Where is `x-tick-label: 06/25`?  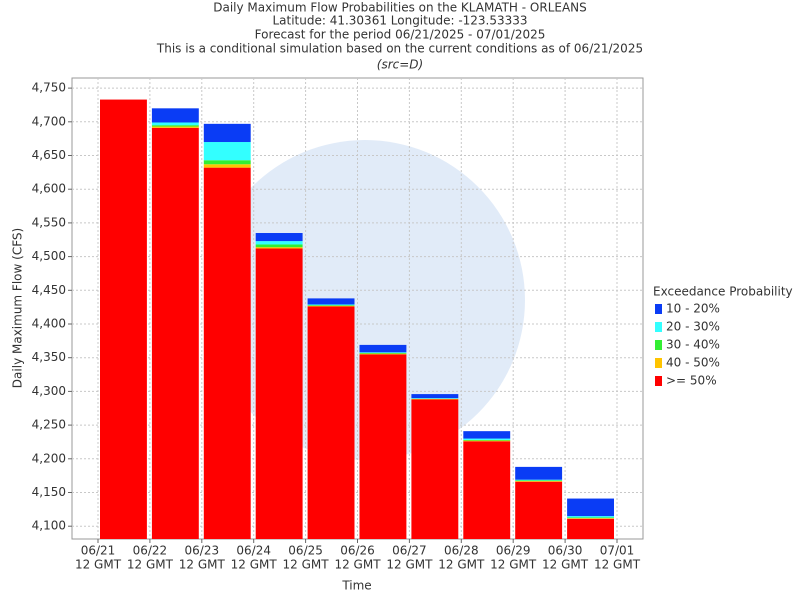
x-tick-label: 06/25 is located at coordinates (305, 551).